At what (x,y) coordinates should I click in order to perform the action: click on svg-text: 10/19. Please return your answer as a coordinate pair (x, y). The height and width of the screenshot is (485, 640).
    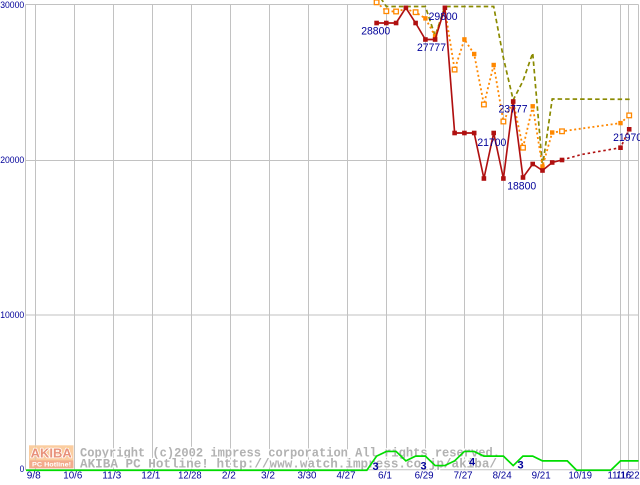
    Looking at the image, I should click on (580, 475).